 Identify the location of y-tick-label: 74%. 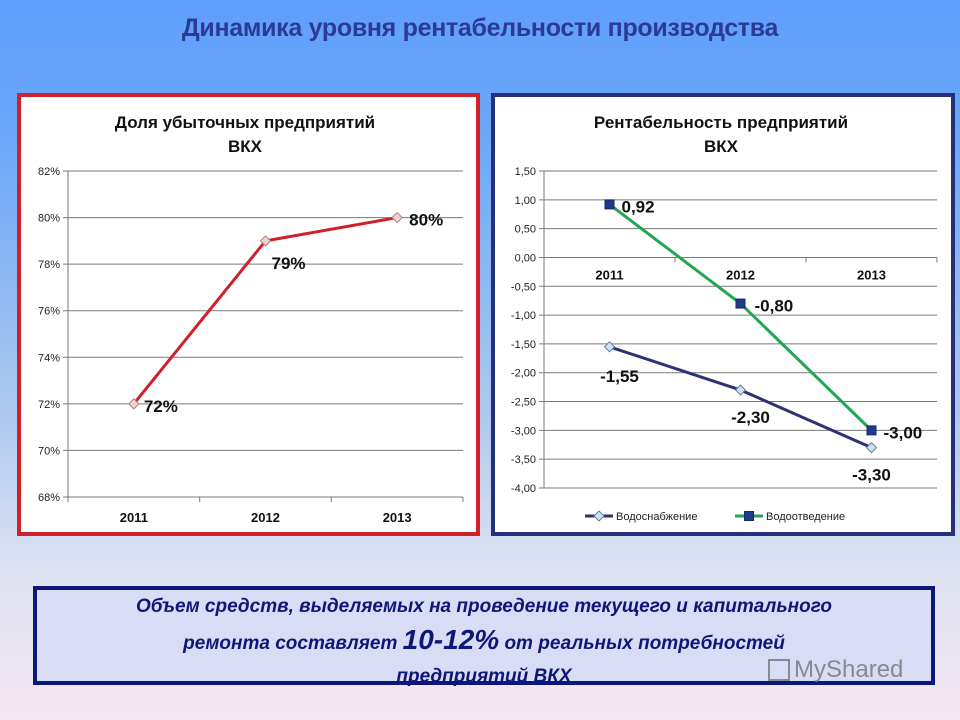
(49, 358).